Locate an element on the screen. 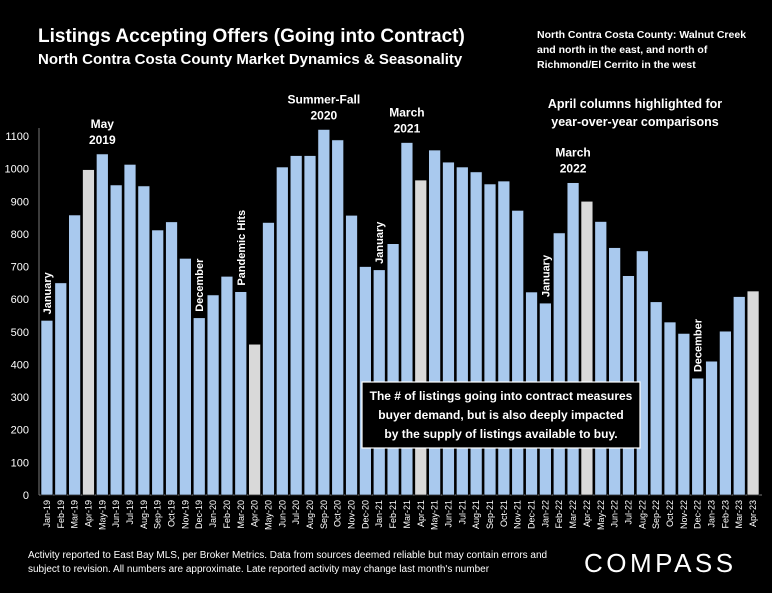 This screenshot has width=772, height=593. y-tick-label: 900 is located at coordinates (20, 202).